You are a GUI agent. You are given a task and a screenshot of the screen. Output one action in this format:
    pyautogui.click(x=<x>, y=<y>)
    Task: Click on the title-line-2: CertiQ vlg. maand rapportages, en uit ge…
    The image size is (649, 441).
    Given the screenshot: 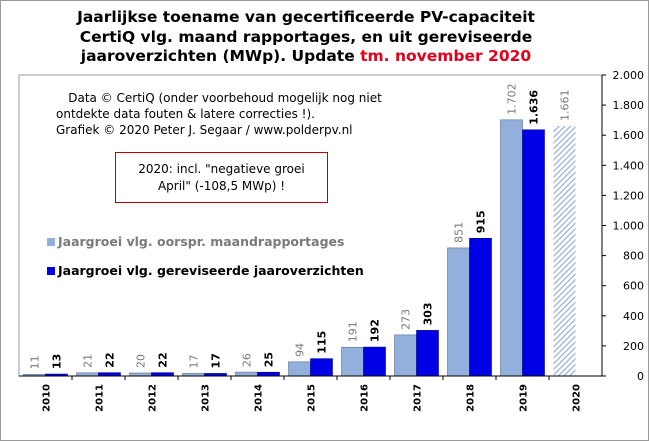 What is the action you would take?
    pyautogui.click(x=306, y=36)
    